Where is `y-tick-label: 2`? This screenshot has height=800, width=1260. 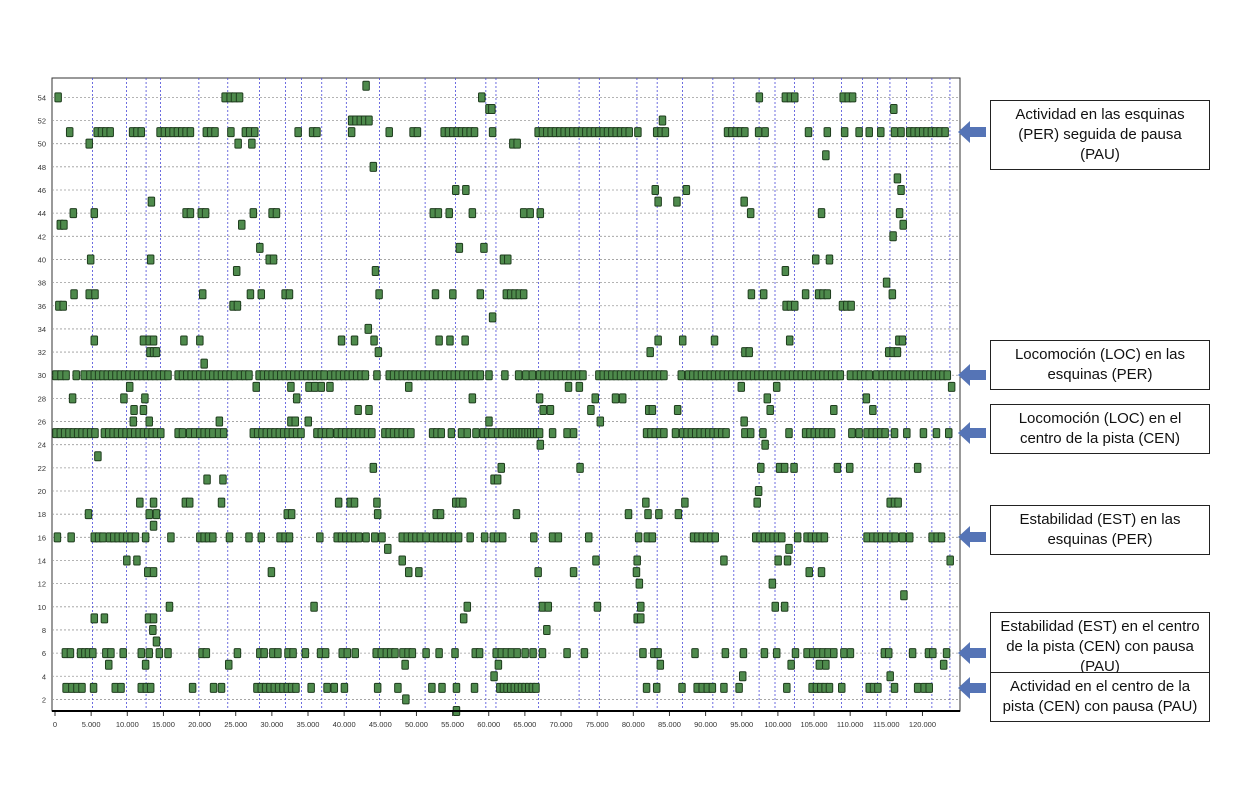 y-tick-label: 2 is located at coordinates (44, 699).